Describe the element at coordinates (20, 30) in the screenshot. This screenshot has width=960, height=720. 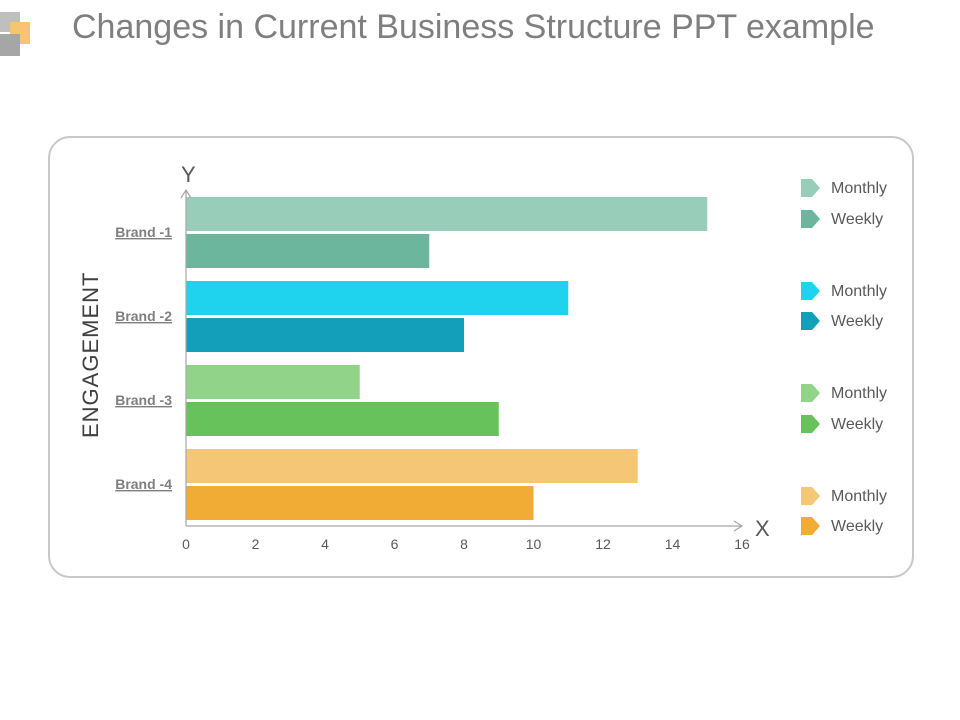
I see `brand-logo` at that location.